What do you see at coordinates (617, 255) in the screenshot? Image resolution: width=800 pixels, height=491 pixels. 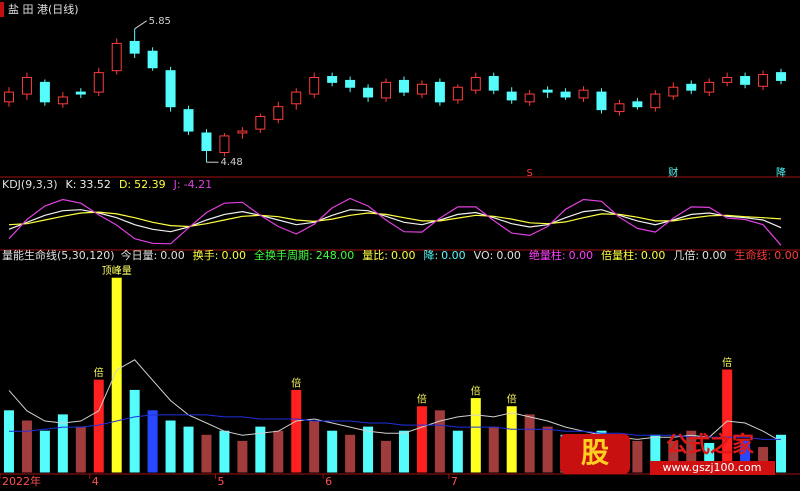 I see `indicator-name: 倍量柱` at bounding box center [617, 255].